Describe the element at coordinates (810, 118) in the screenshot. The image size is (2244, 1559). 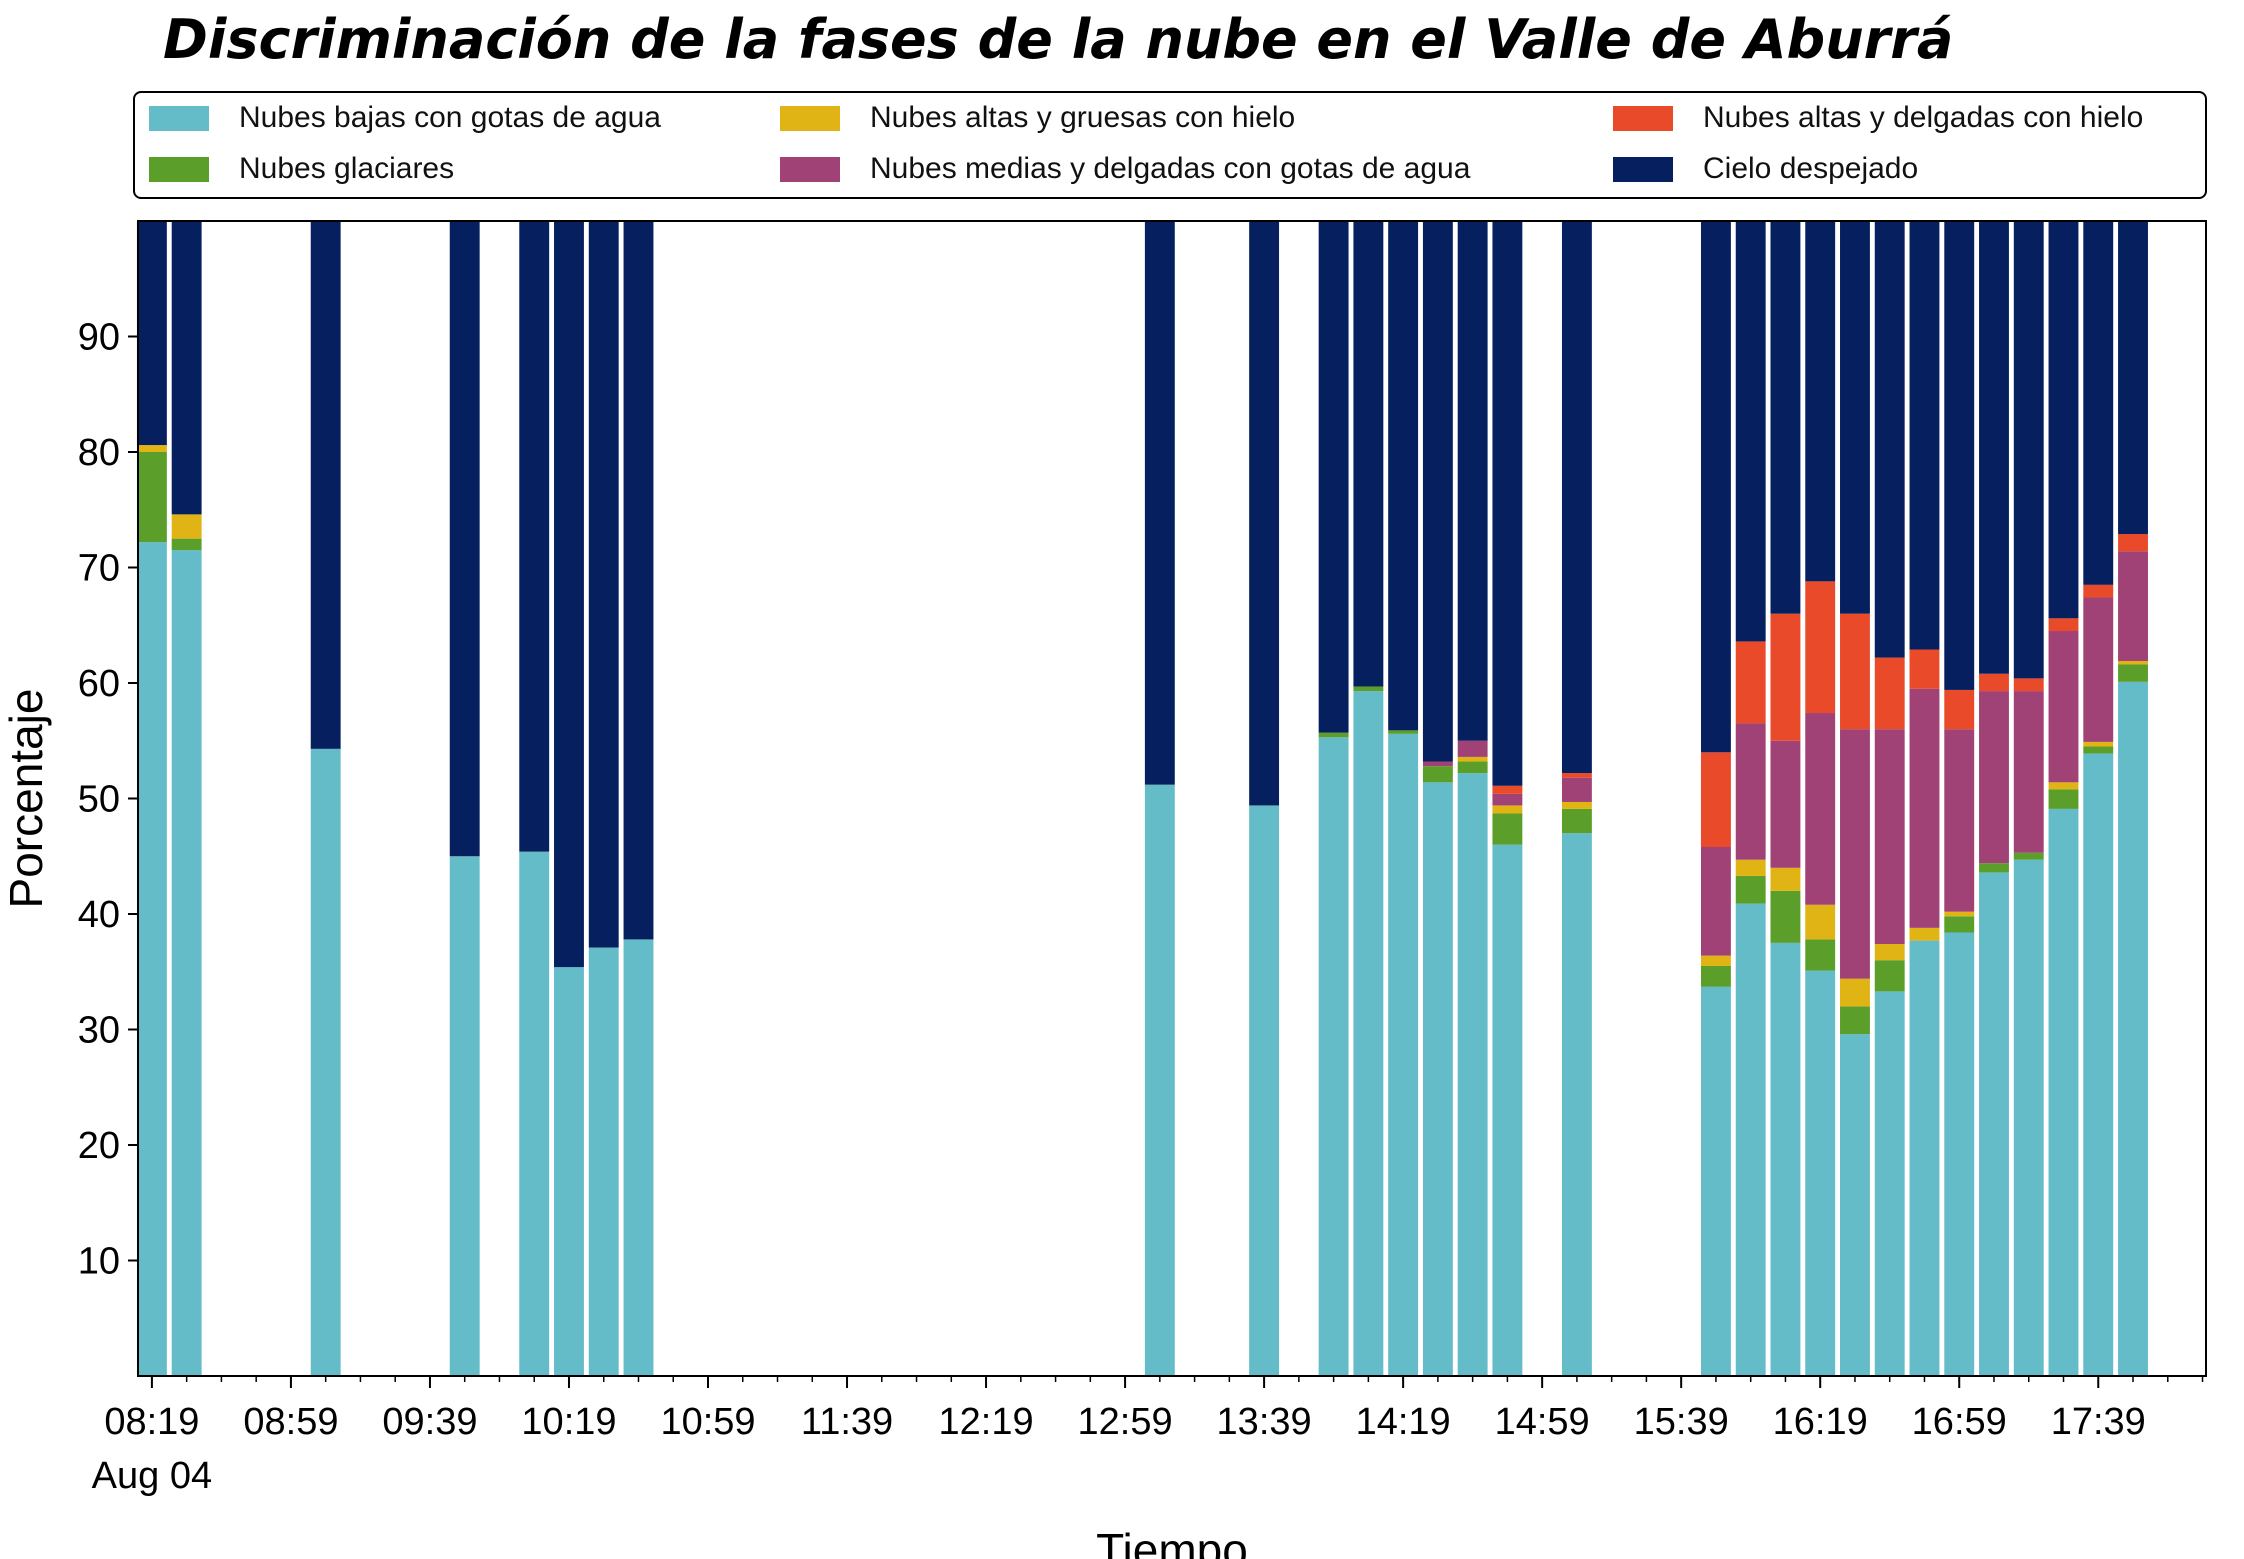
I see `legend-swatch-nubes-altas-gruesas` at that location.